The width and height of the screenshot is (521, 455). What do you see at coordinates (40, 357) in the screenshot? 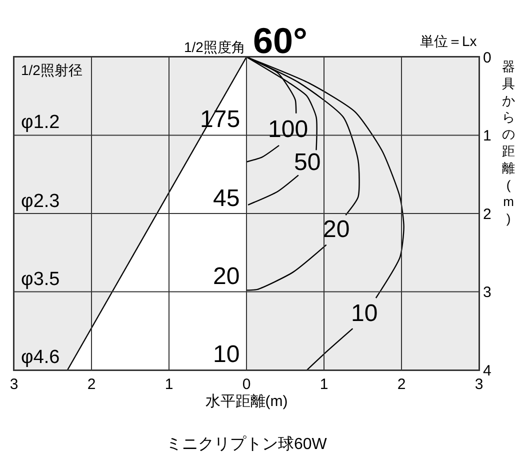
I see `annotation: φ4.6` at bounding box center [40, 357].